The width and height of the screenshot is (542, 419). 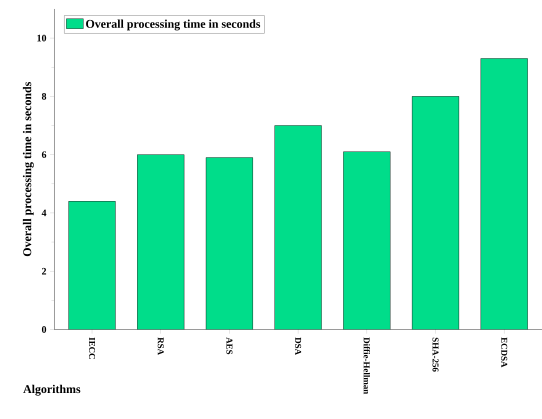 What do you see at coordinates (44, 96) in the screenshot?
I see `y-tick-label: 8` at bounding box center [44, 96].